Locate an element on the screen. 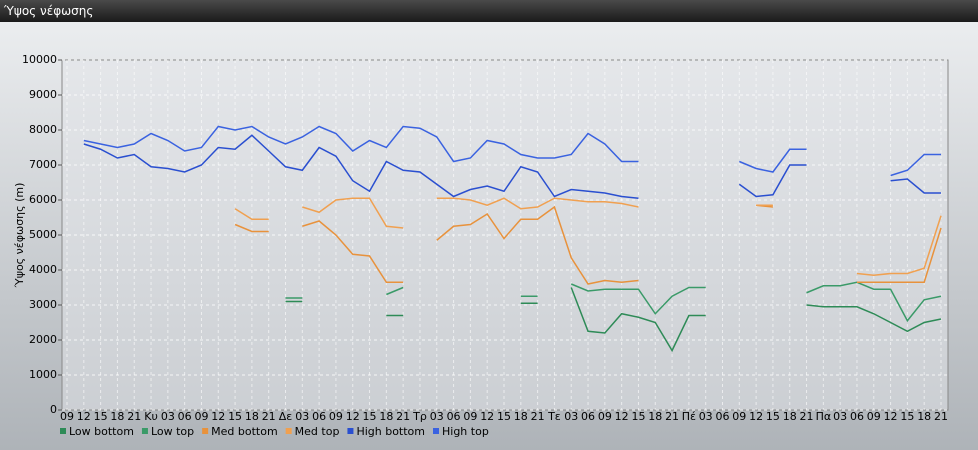  y-tick-label: 1000 is located at coordinates (43, 374).